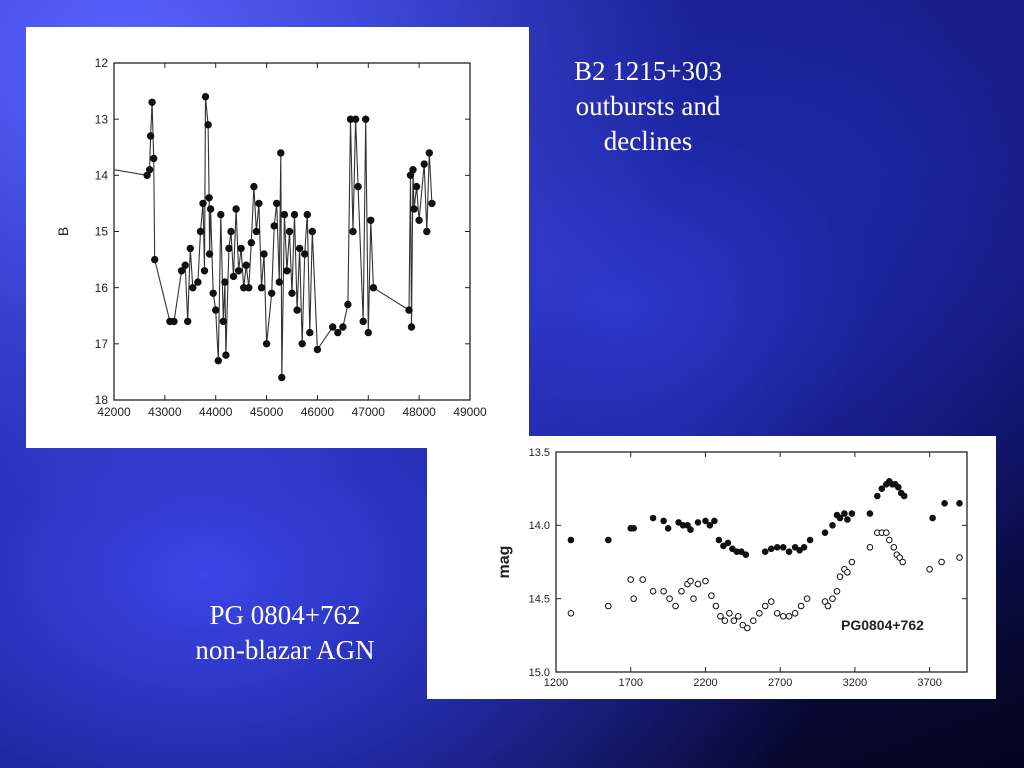 The width and height of the screenshot is (1024, 768). What do you see at coordinates (102, 288) in the screenshot?
I see `y-tick-label: 16` at bounding box center [102, 288].